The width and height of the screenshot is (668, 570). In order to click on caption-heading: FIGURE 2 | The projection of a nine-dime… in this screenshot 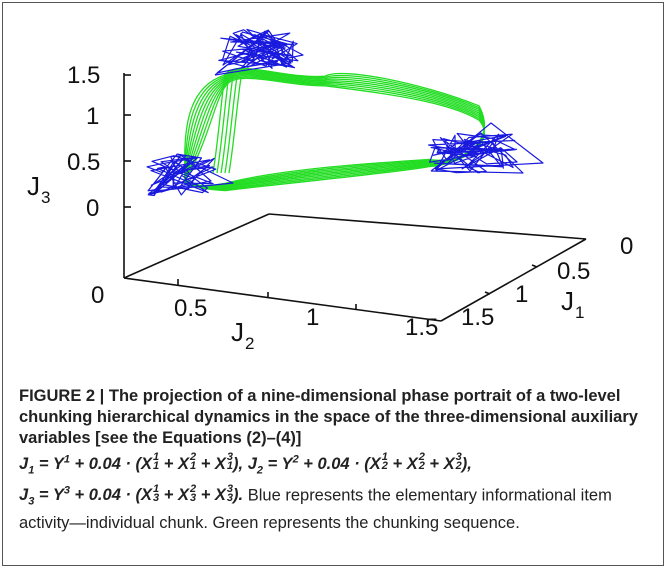, I will do `click(328, 417)`.